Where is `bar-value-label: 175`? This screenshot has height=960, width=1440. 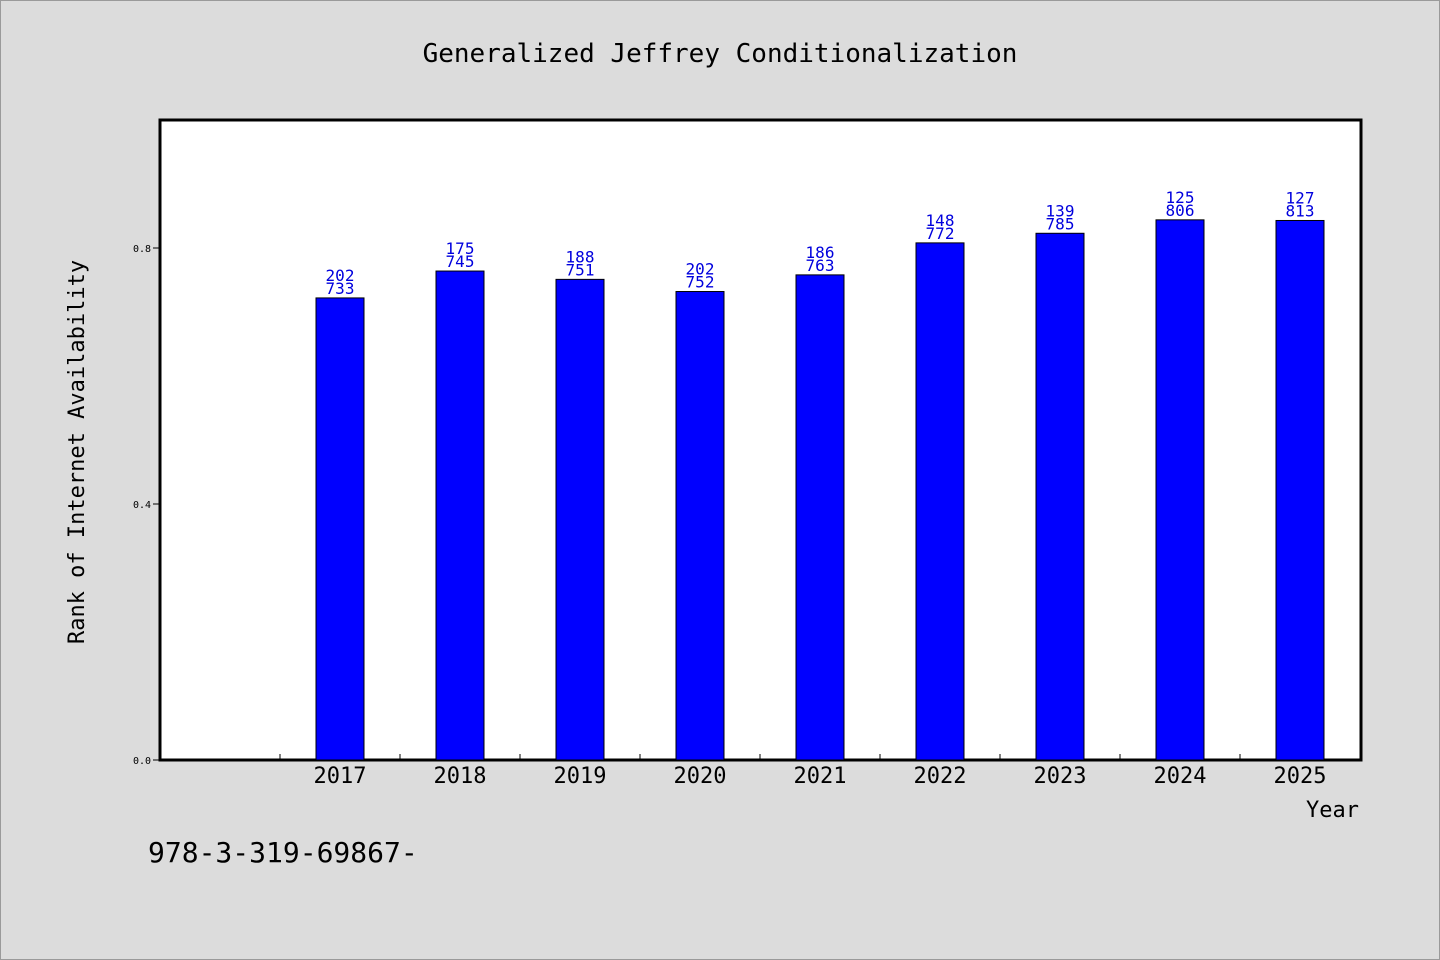
bar-value-label: 175 is located at coordinates (460, 248).